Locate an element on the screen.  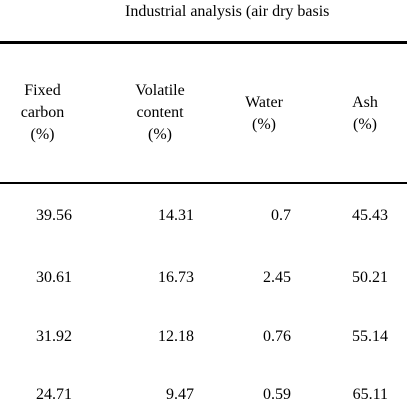
table-cell: 39.56 is located at coordinates (54, 215).